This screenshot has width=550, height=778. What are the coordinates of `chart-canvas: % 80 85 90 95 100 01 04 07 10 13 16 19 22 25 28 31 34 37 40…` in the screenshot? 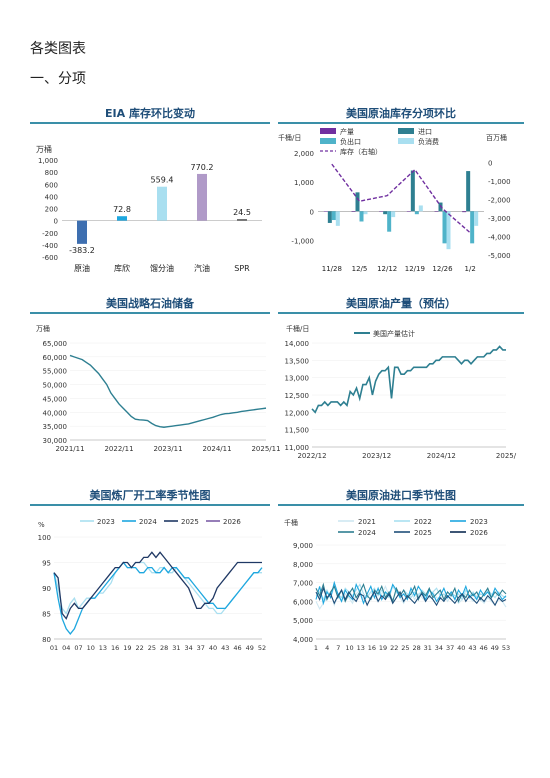 It's located at (152, 585).